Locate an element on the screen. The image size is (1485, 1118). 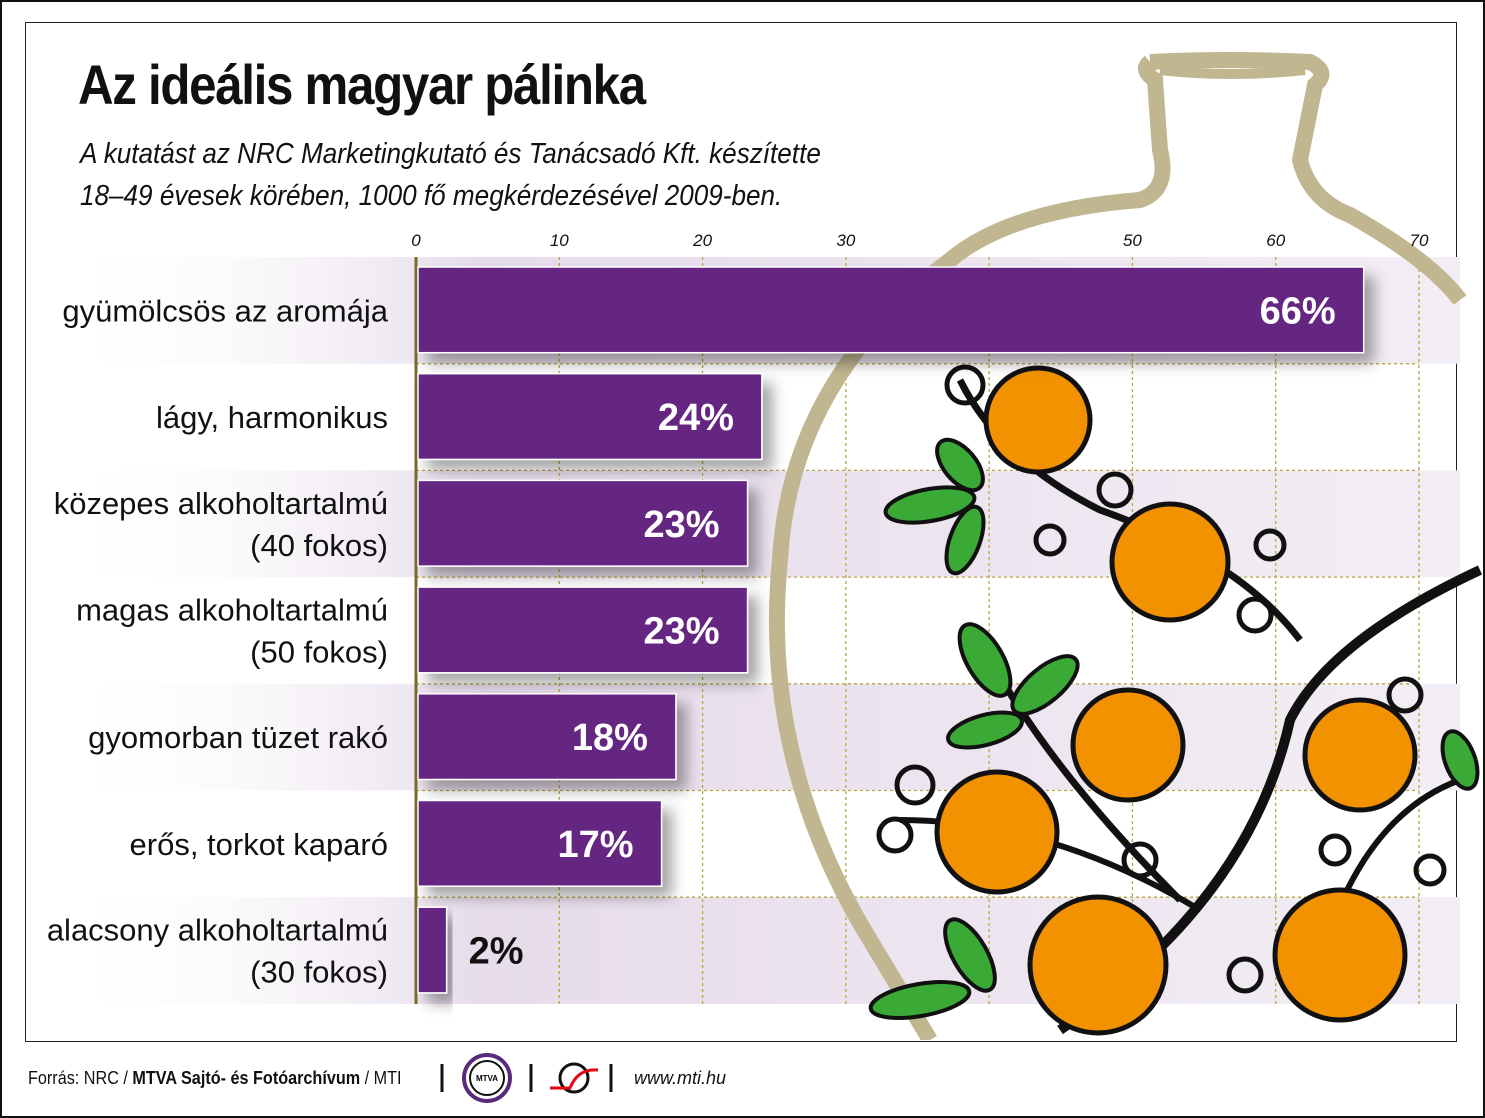
svg-text: MTVA is located at coordinates (487, 1078).